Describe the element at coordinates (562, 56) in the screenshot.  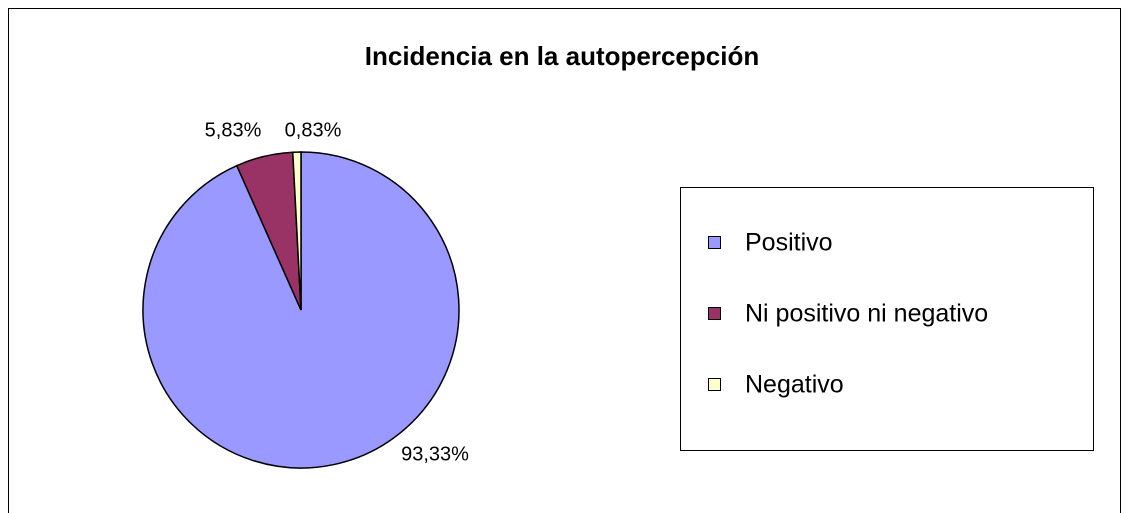
I see `chart-title: Incidencia en la autopercepción` at that location.